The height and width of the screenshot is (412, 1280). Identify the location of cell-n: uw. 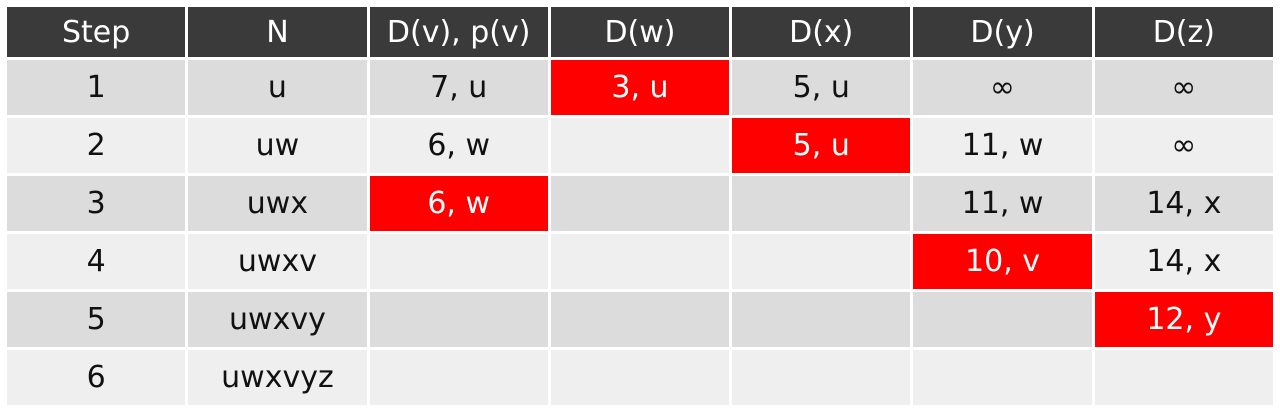
(277, 145).